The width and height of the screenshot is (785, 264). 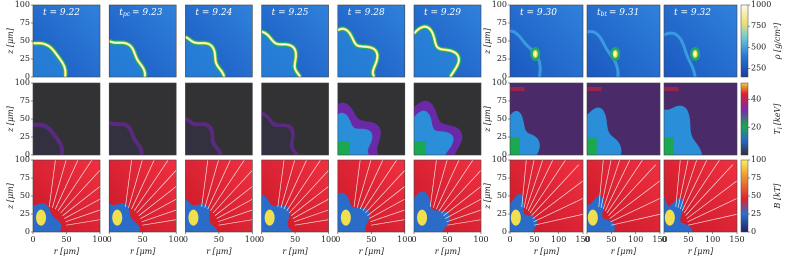 I want to click on y-axis-label: z [μm], so click(x=487, y=196).